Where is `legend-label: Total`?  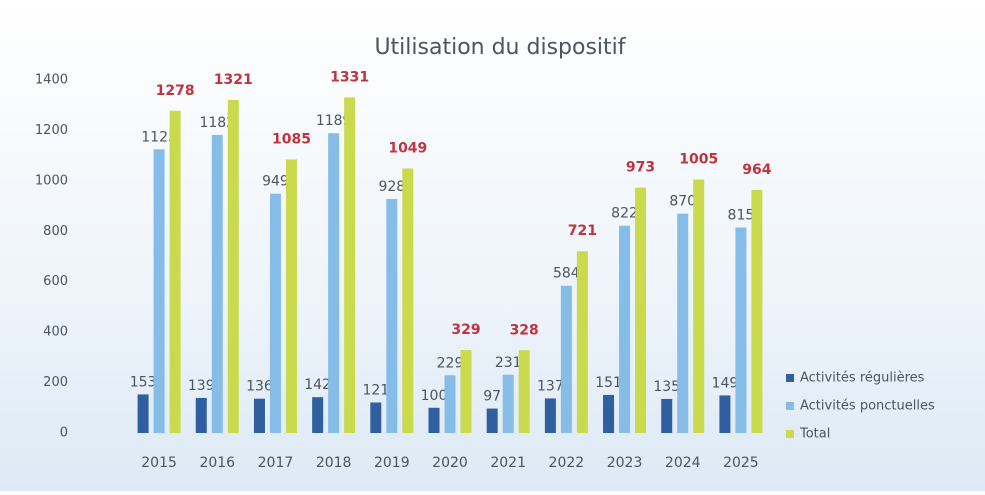 legend-label: Total is located at coordinates (814, 434).